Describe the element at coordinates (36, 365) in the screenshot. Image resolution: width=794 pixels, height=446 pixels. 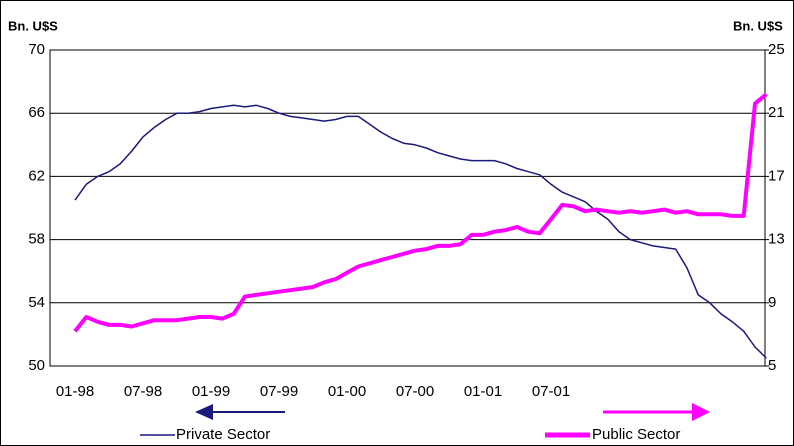
I see `y-tick-label: 50` at that location.